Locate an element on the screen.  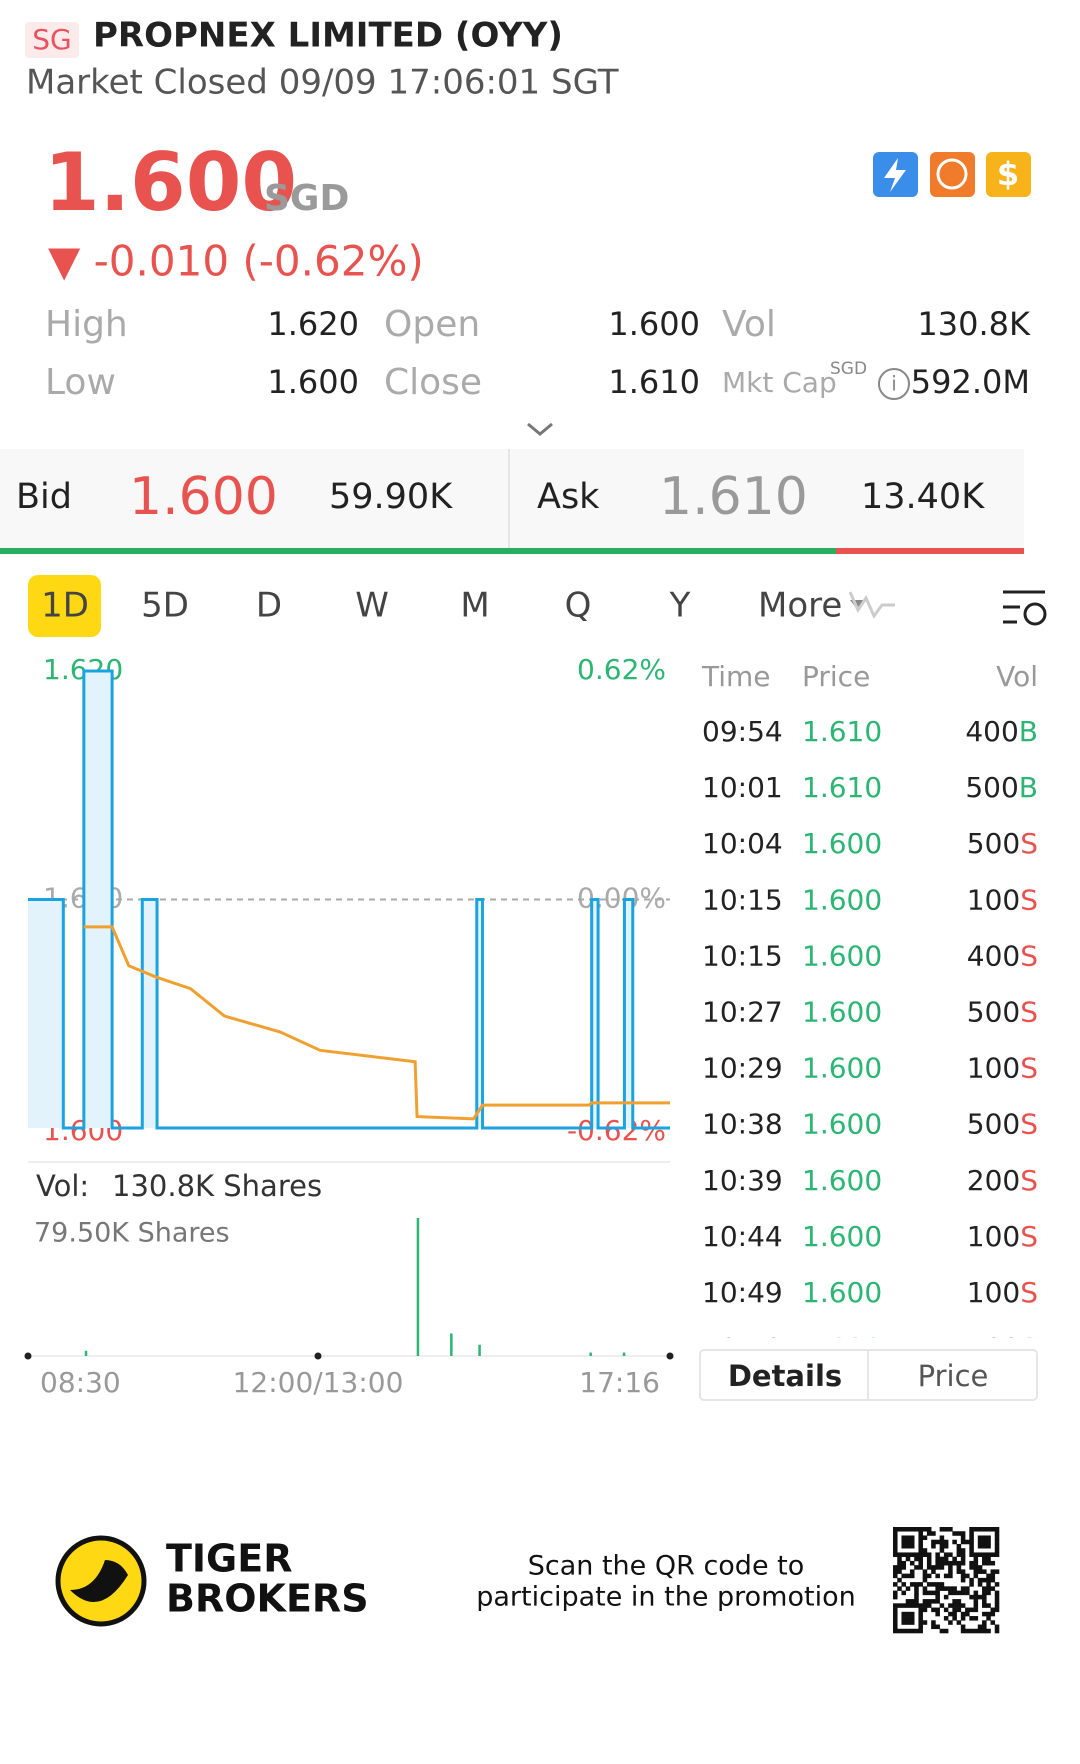
info-icon is located at coordinates (894, 384).